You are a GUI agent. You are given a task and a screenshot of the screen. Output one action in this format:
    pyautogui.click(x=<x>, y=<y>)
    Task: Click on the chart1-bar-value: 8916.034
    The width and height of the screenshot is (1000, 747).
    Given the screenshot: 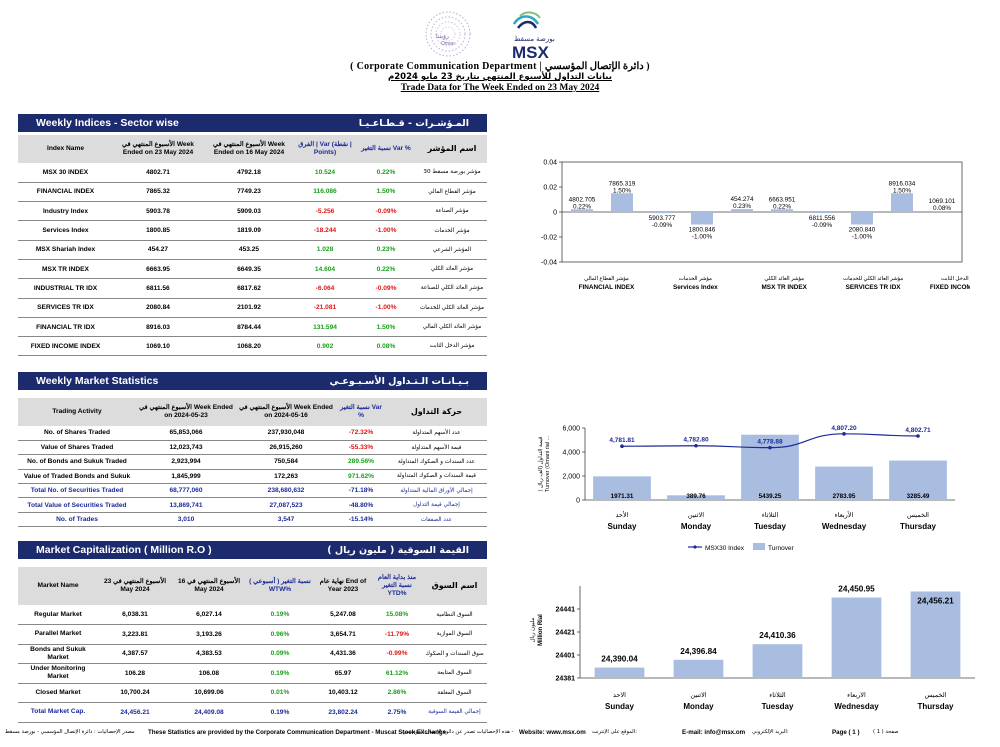 What is the action you would take?
    pyautogui.click(x=902, y=183)
    